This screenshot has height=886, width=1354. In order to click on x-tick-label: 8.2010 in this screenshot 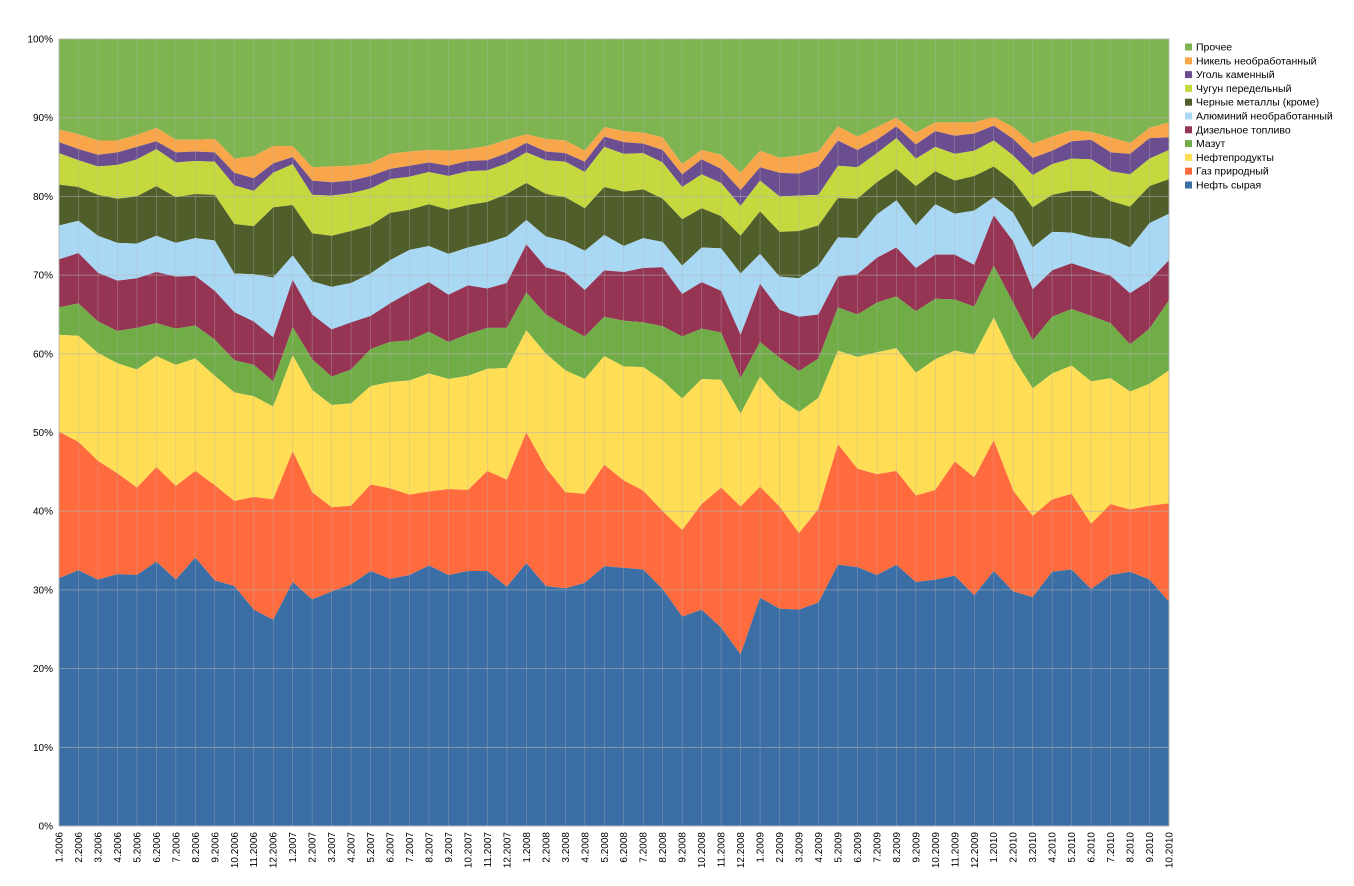, I will do `click(1131, 847)`.